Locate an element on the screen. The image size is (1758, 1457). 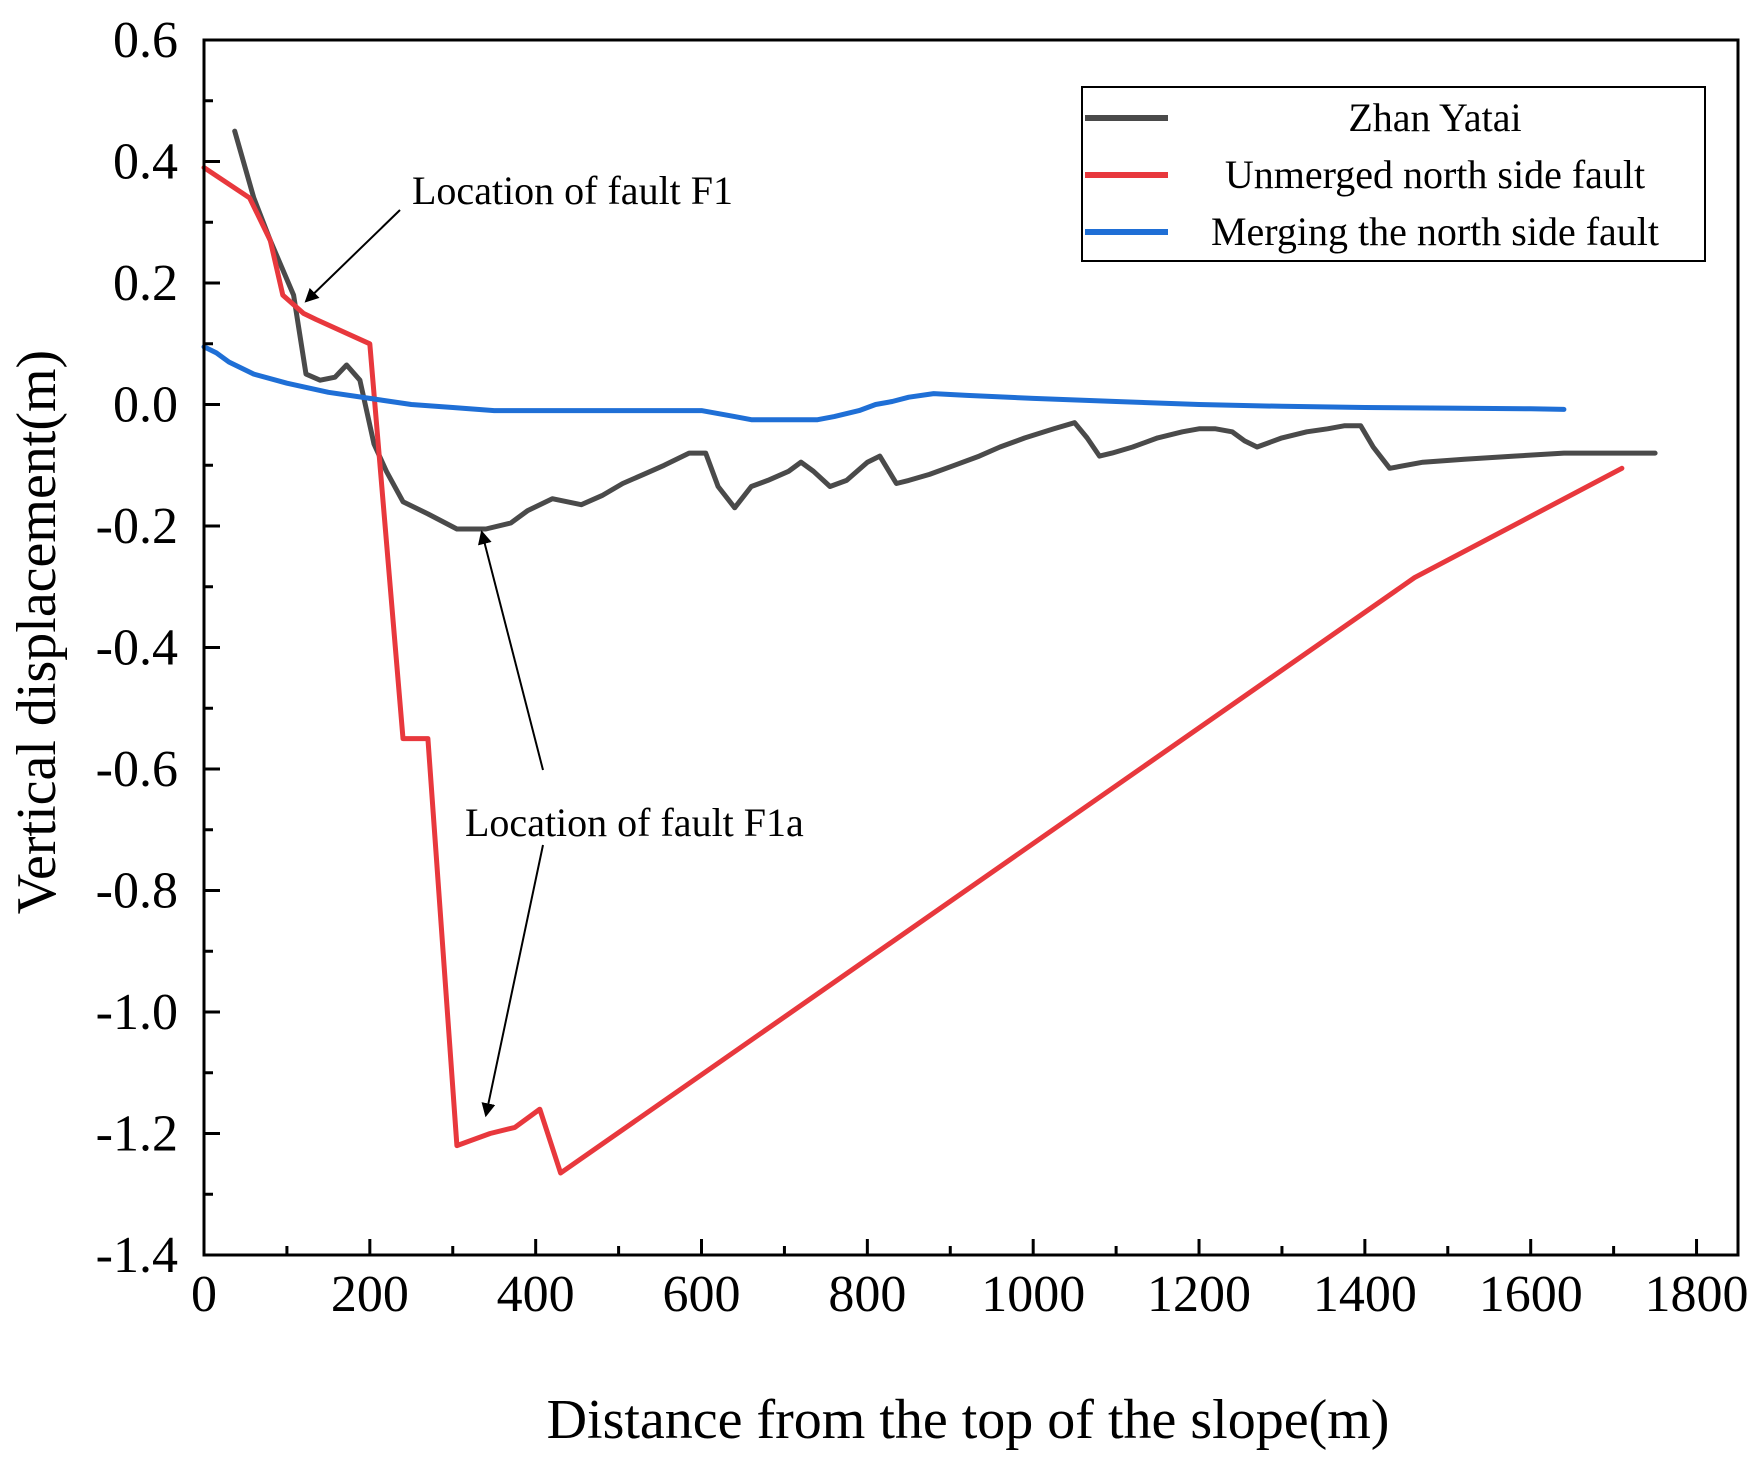
y-tick-label: -0.2 is located at coordinates (137, 526).